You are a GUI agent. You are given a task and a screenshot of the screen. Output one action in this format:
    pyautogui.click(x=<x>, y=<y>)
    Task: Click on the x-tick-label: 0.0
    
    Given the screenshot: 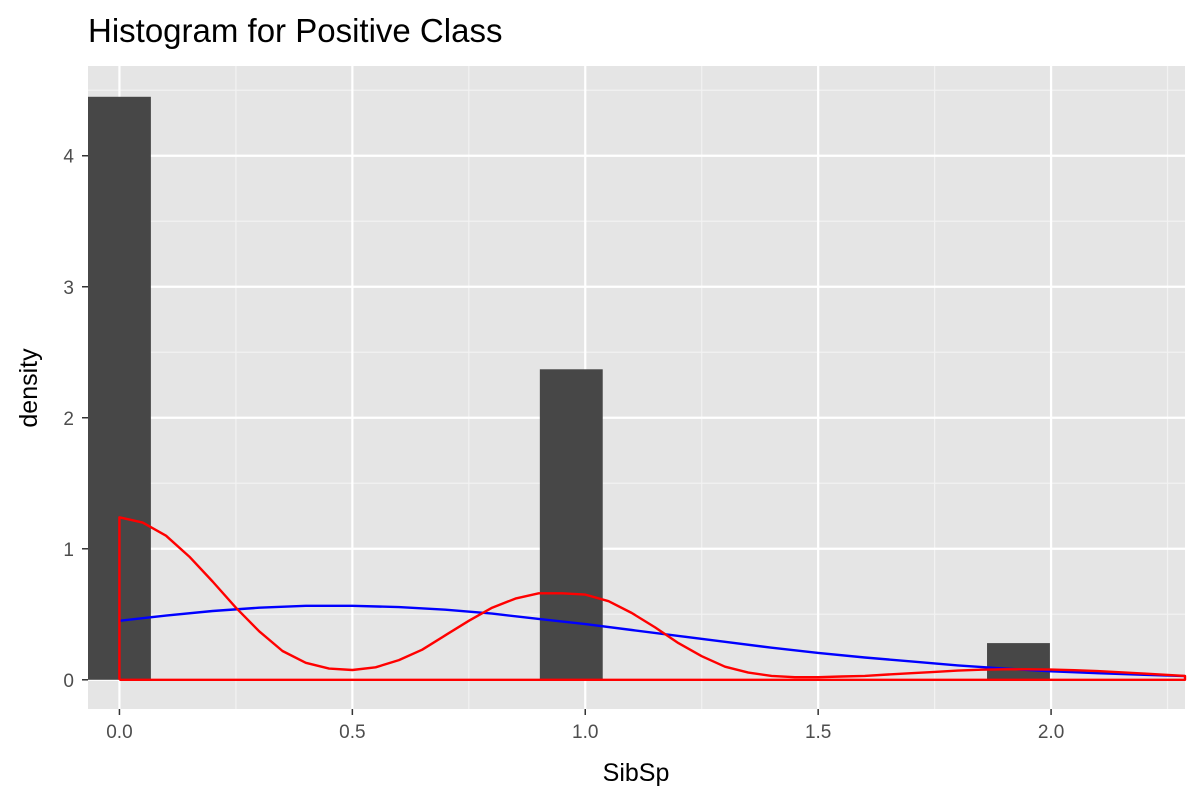 What is the action you would take?
    pyautogui.click(x=119, y=732)
    